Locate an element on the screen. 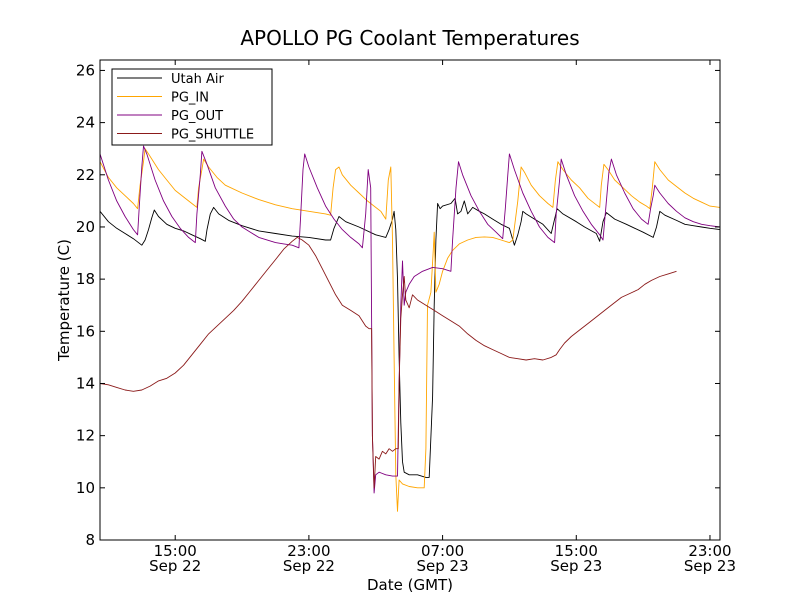 The height and width of the screenshot is (600, 800). x-axis-title: Date (GMT) is located at coordinates (410, 585).